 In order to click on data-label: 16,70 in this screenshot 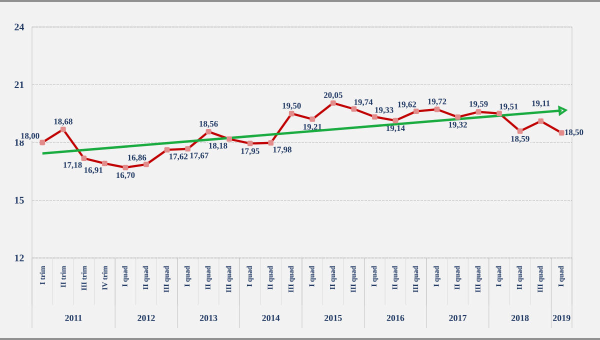, I will do `click(125, 176)`.